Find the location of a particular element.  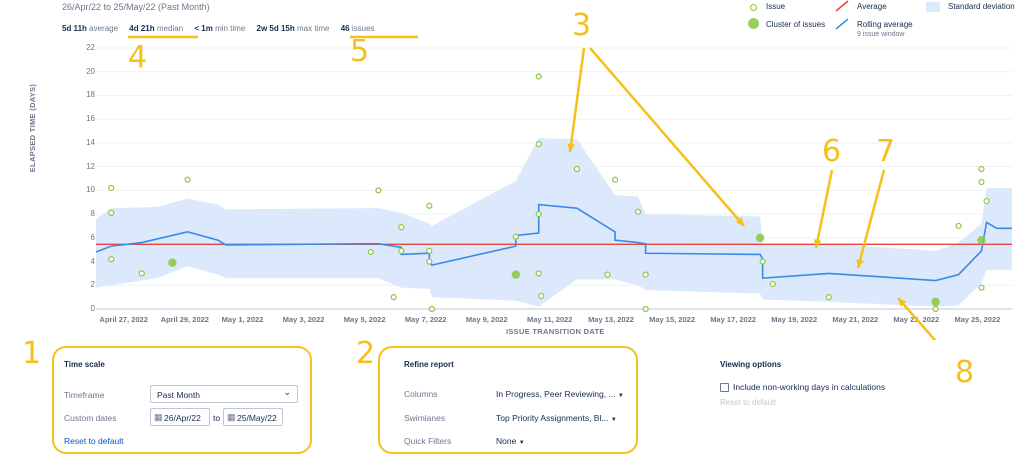

date-to-input: ▦ 25/May/22 is located at coordinates (253, 417).